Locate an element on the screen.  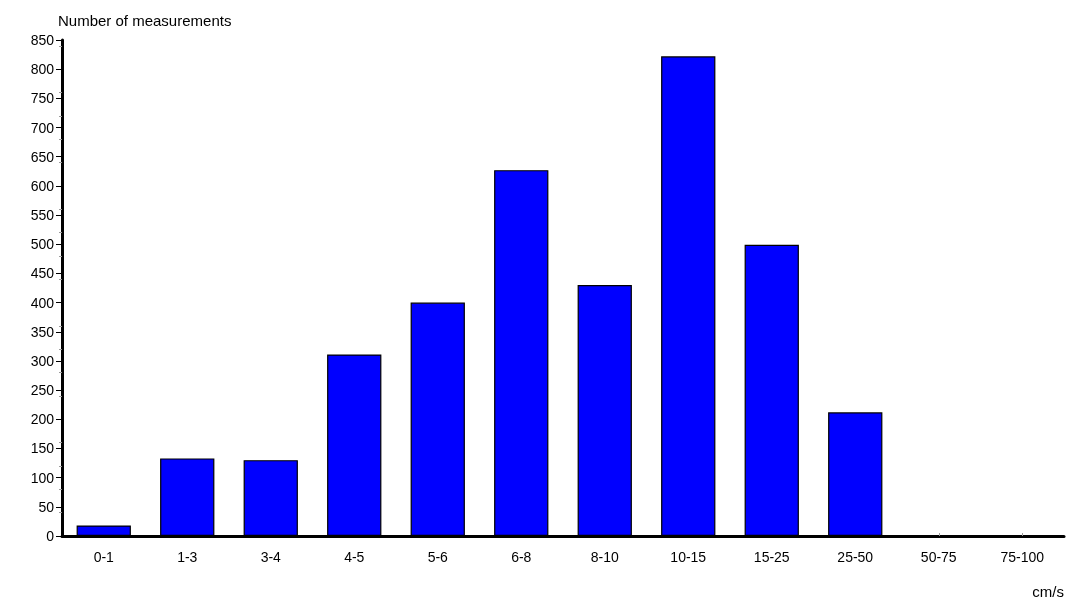
y-tick-label: 500 is located at coordinates (42, 244).